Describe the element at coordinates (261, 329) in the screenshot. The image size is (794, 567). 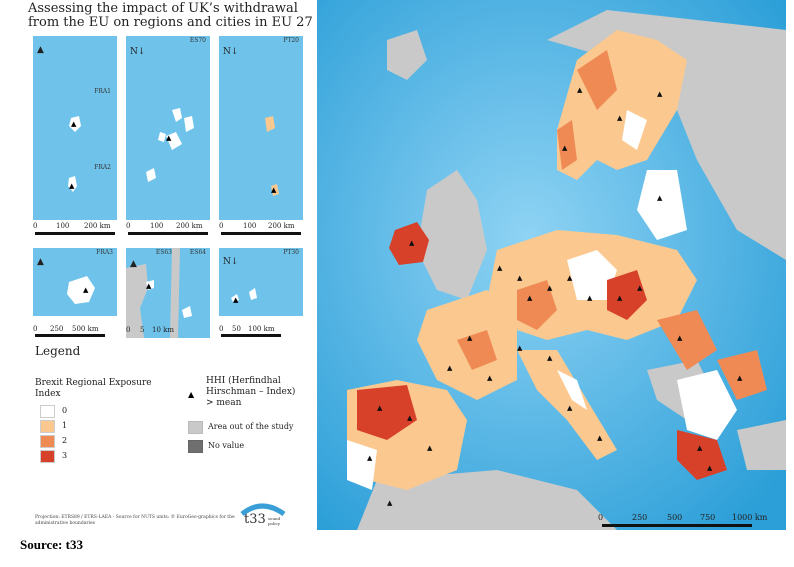
I see `scale-text: 100 km` at that location.